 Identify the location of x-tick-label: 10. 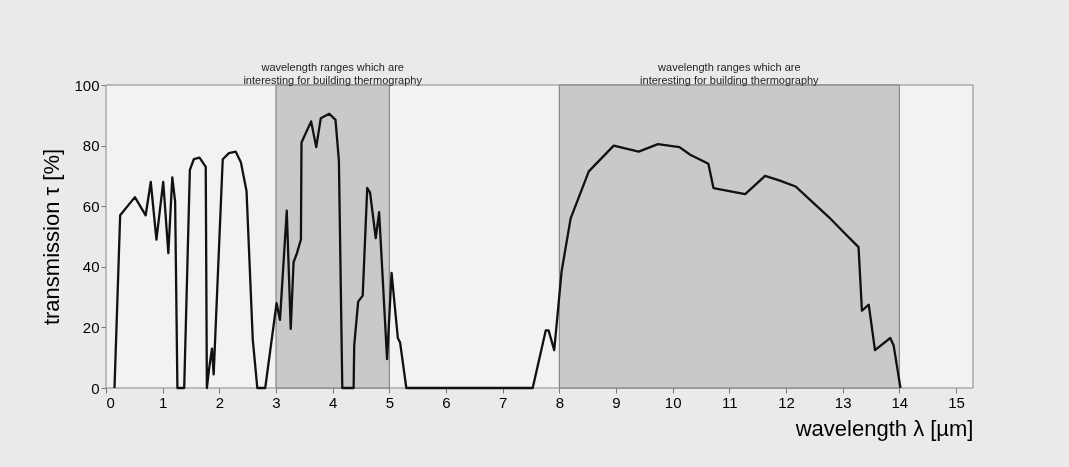
(673, 402).